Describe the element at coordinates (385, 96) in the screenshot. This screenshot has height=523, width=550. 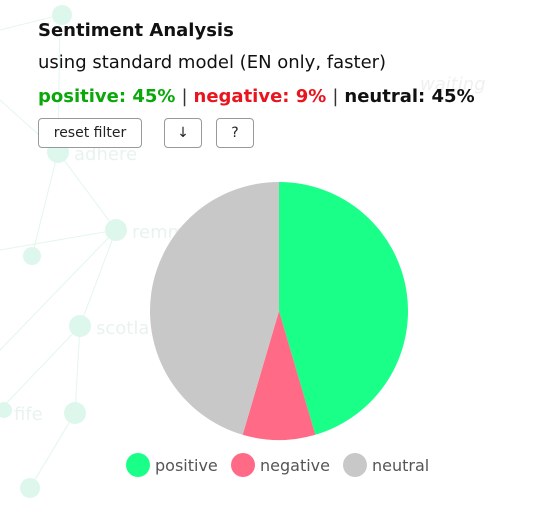
I see `summary-label: neutral:` at that location.